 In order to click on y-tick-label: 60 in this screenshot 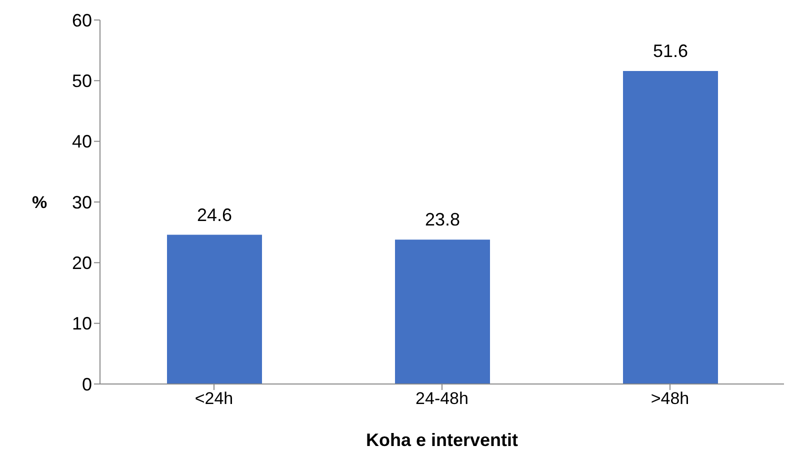, I will do `click(82, 20)`.